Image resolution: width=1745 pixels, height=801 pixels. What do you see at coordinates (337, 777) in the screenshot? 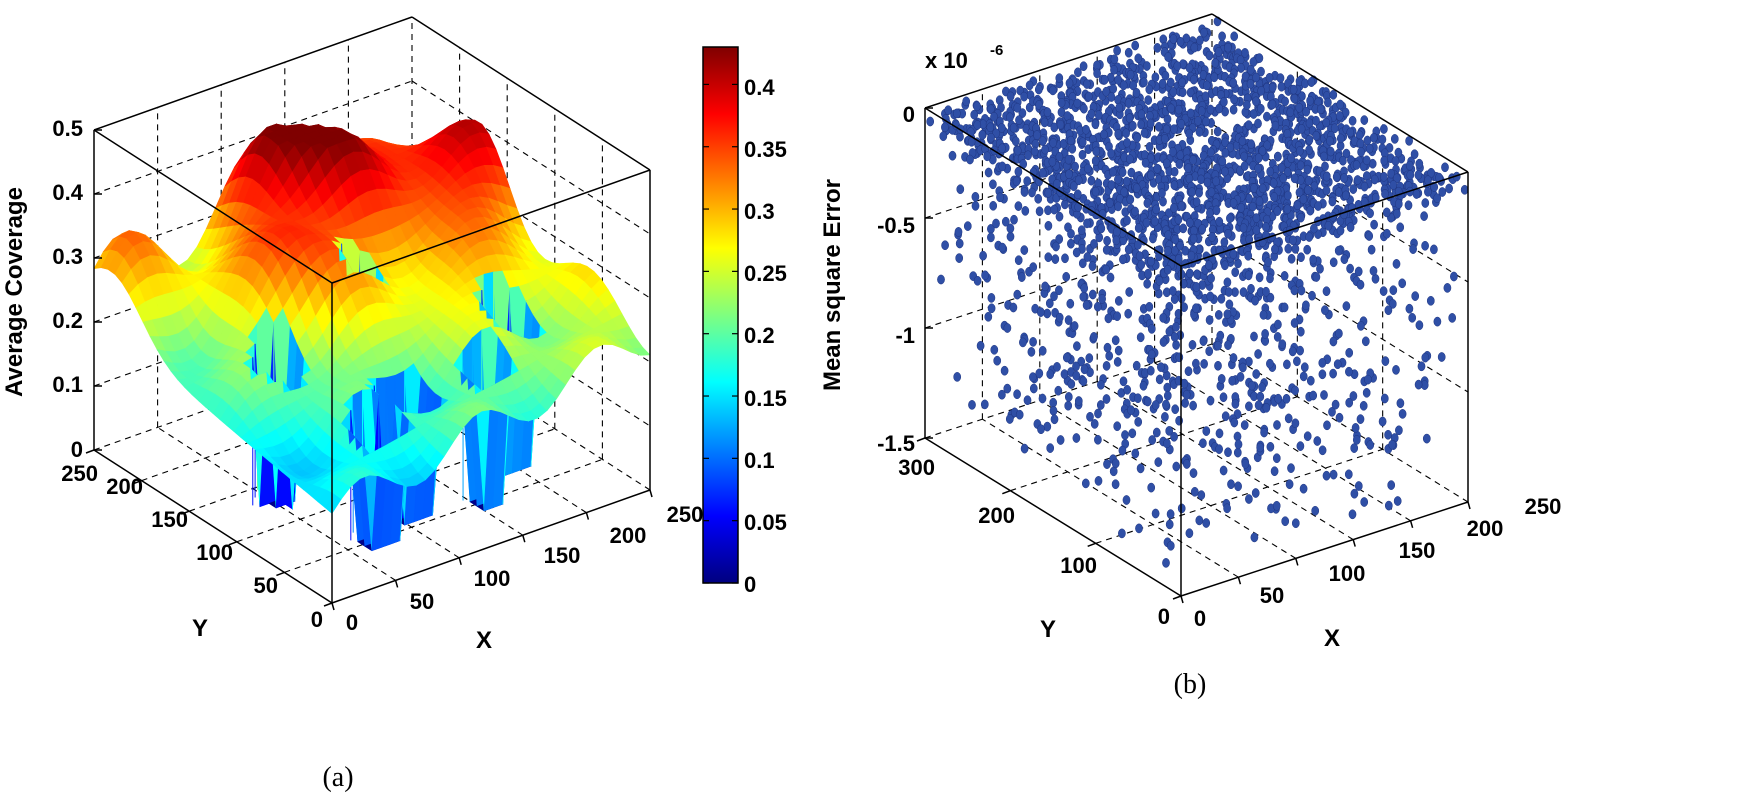
I see `panel-label-a: (a)` at bounding box center [337, 777].